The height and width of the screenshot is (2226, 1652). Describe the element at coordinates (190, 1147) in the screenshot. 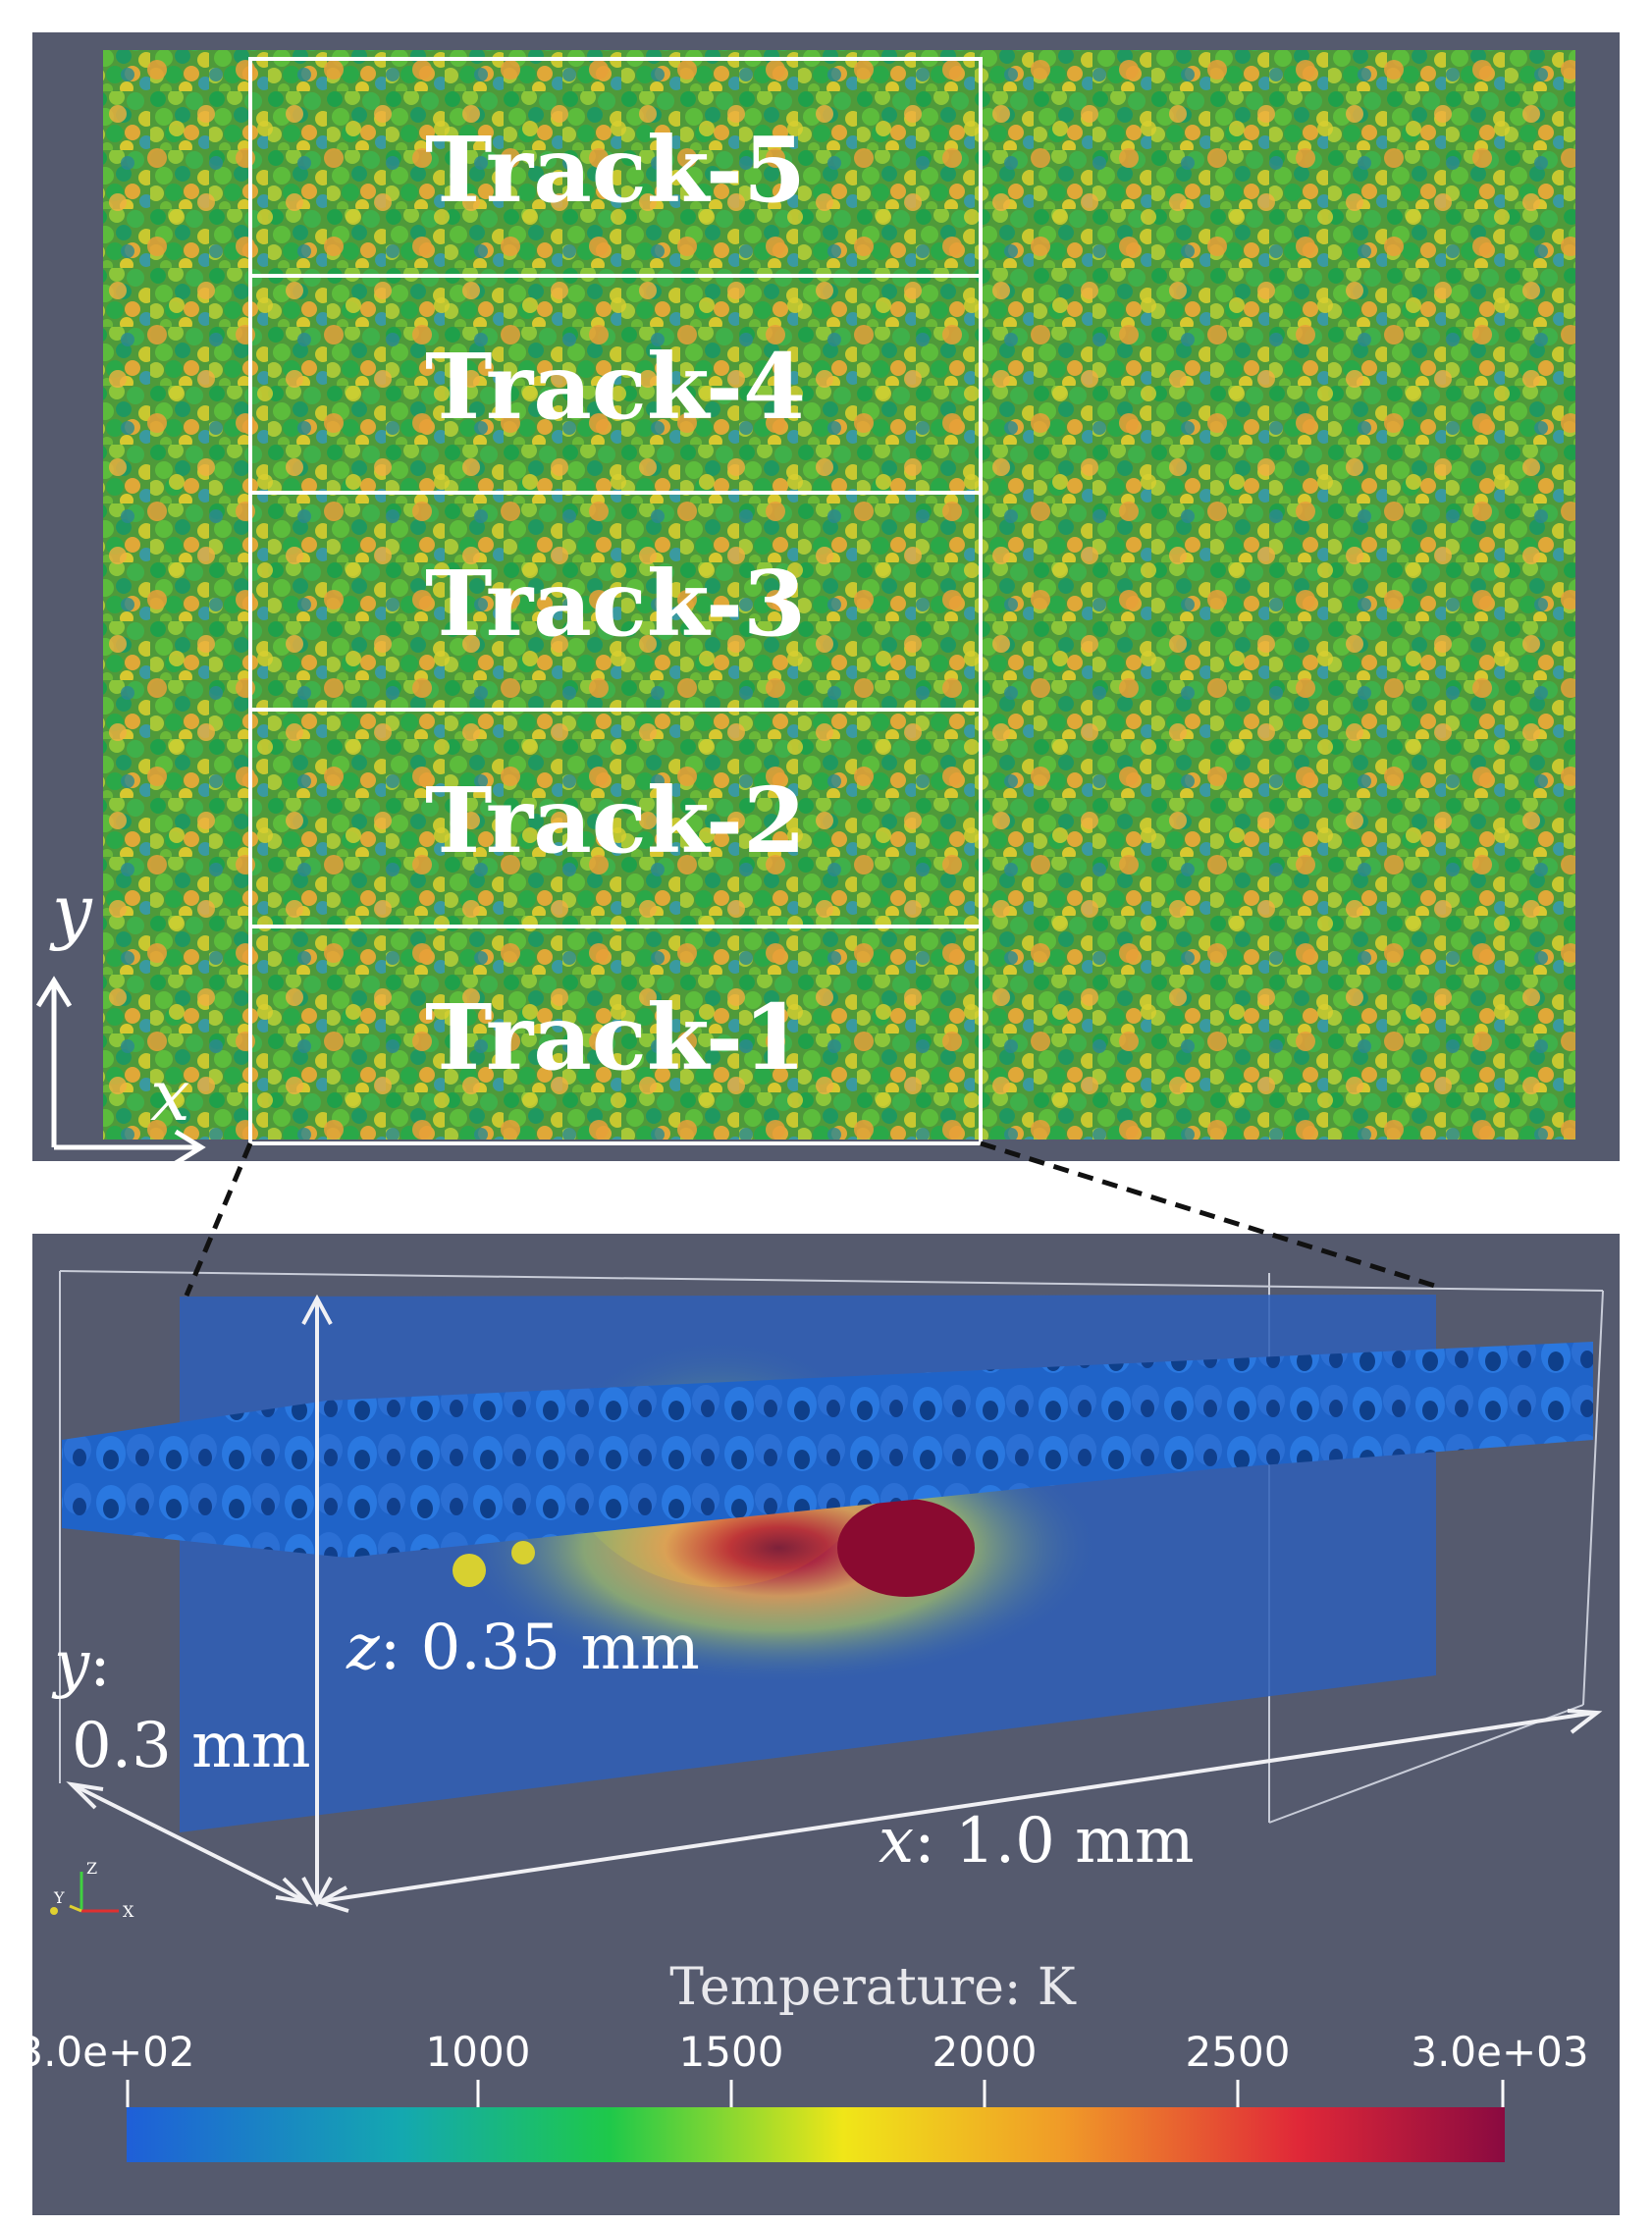

I see `x-arrow-head` at that location.